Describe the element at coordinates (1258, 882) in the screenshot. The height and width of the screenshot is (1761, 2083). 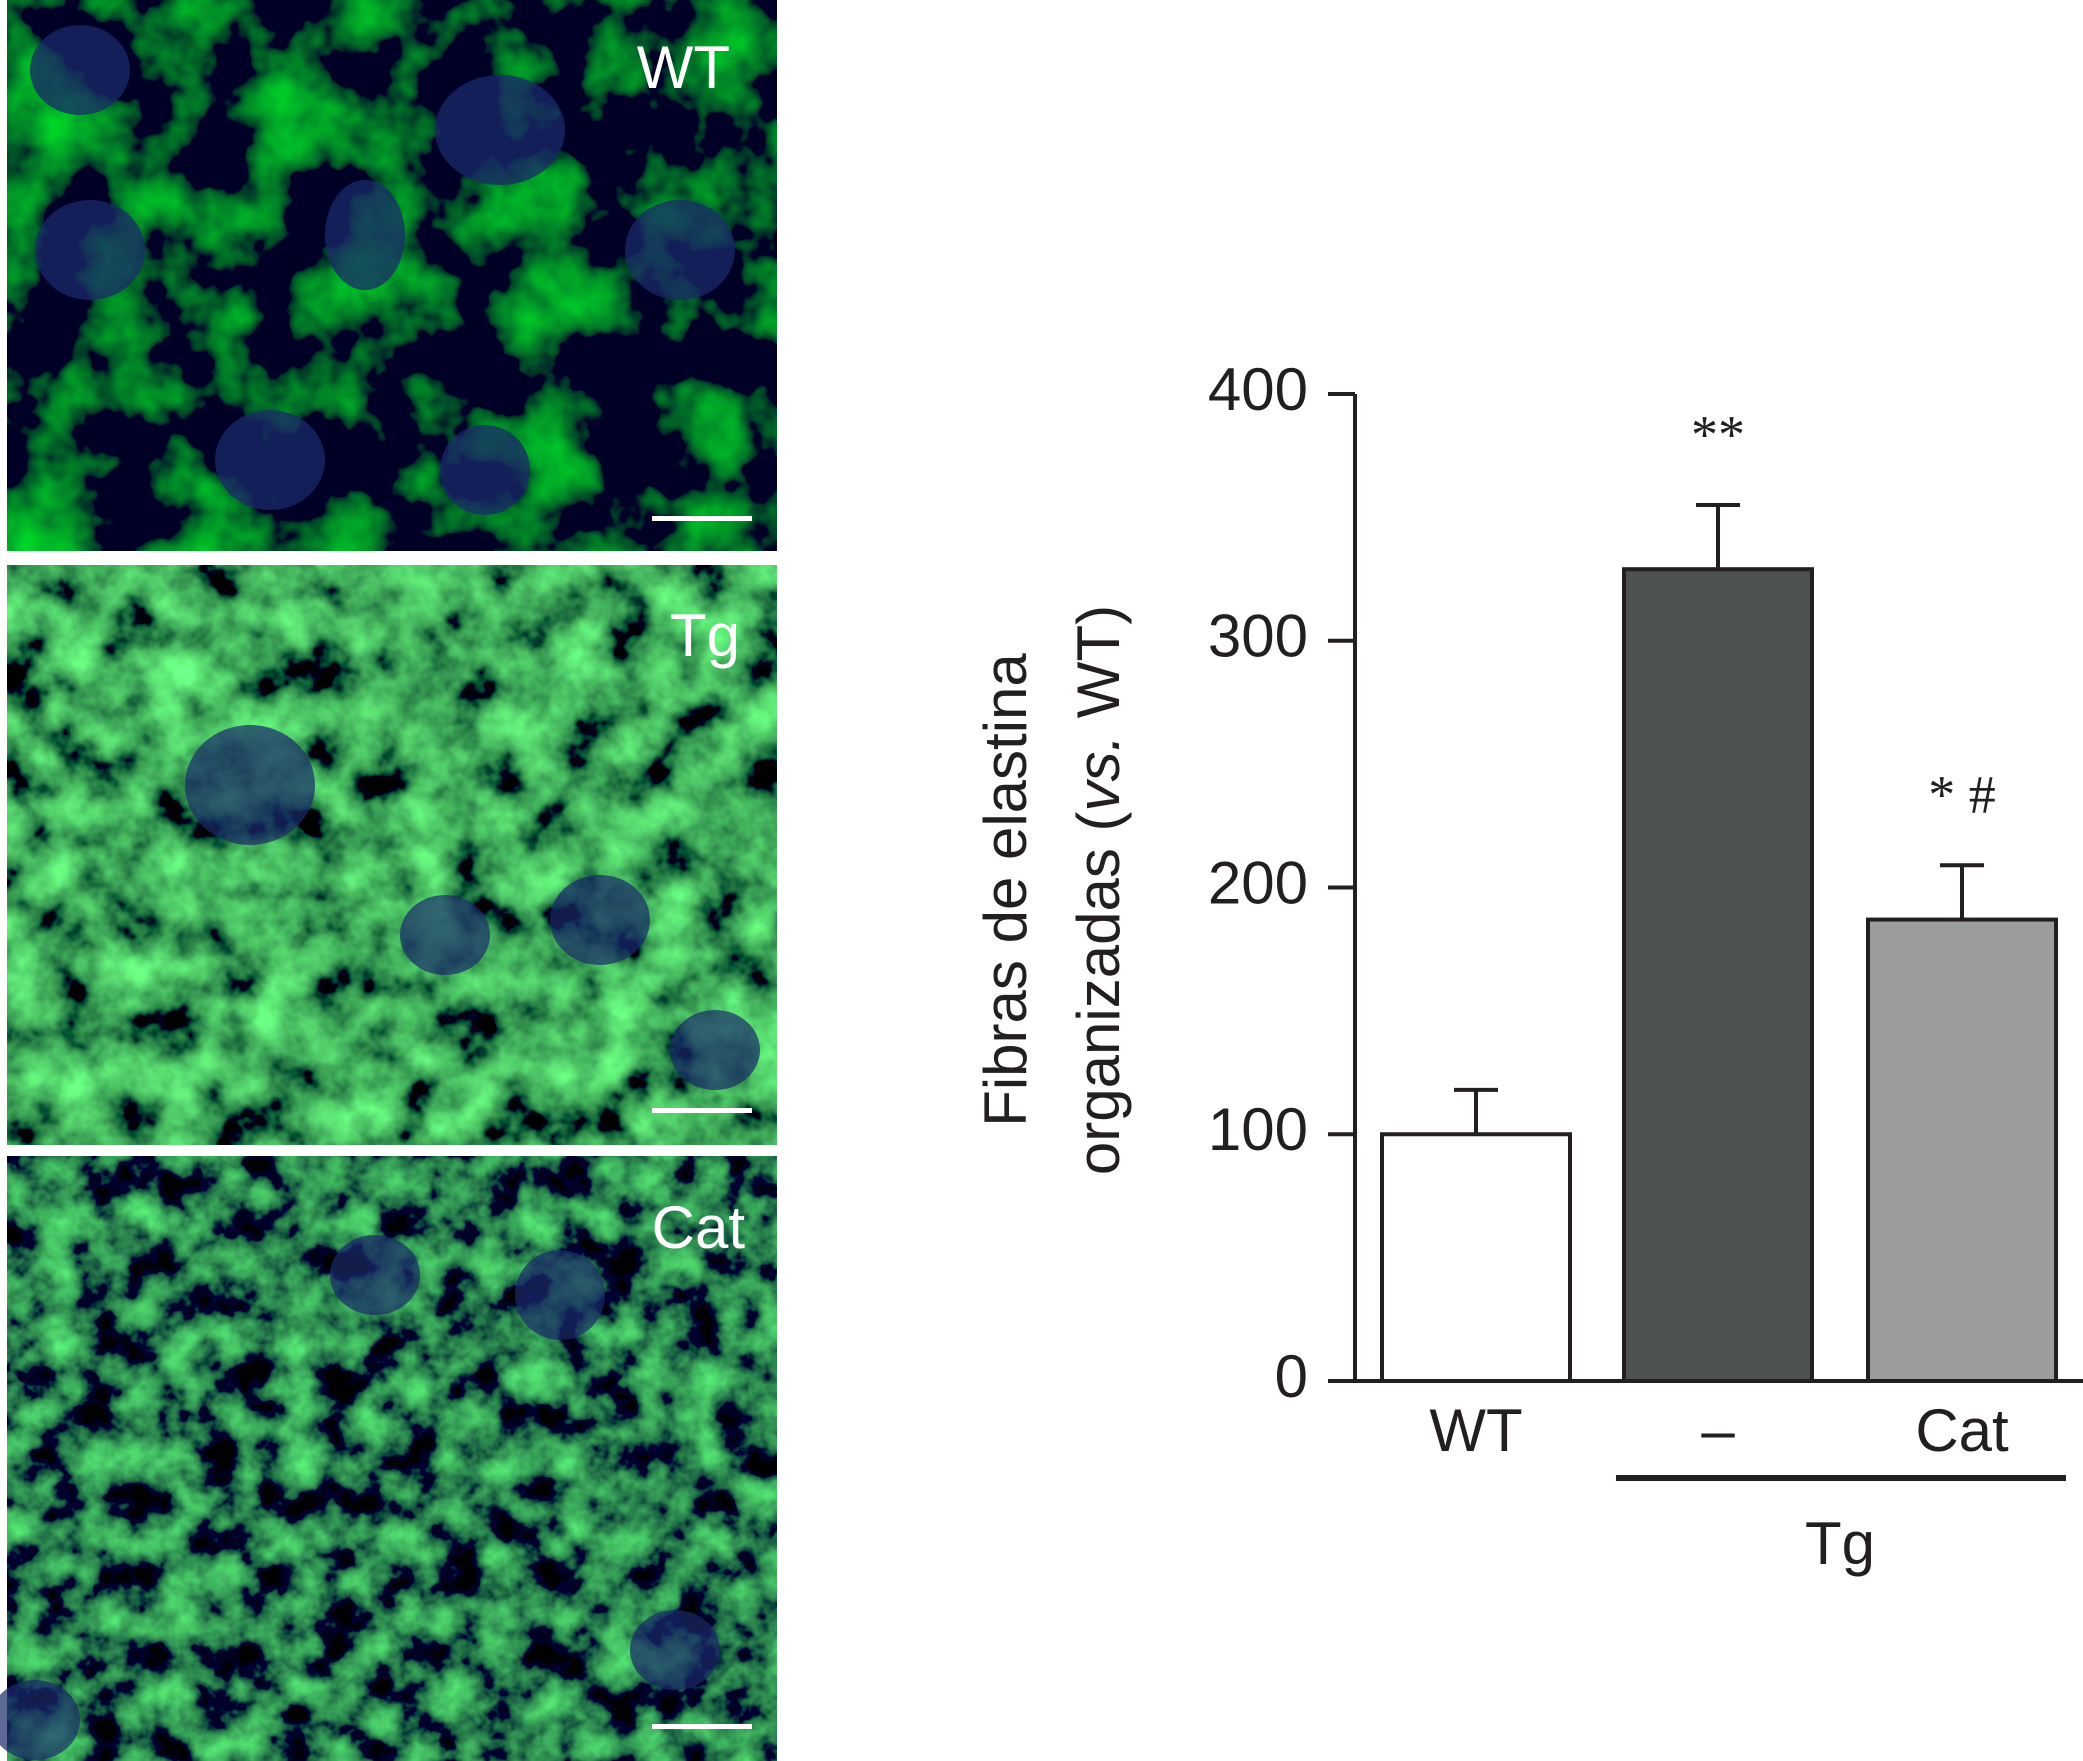
I see `y-tick-label: 200` at that location.